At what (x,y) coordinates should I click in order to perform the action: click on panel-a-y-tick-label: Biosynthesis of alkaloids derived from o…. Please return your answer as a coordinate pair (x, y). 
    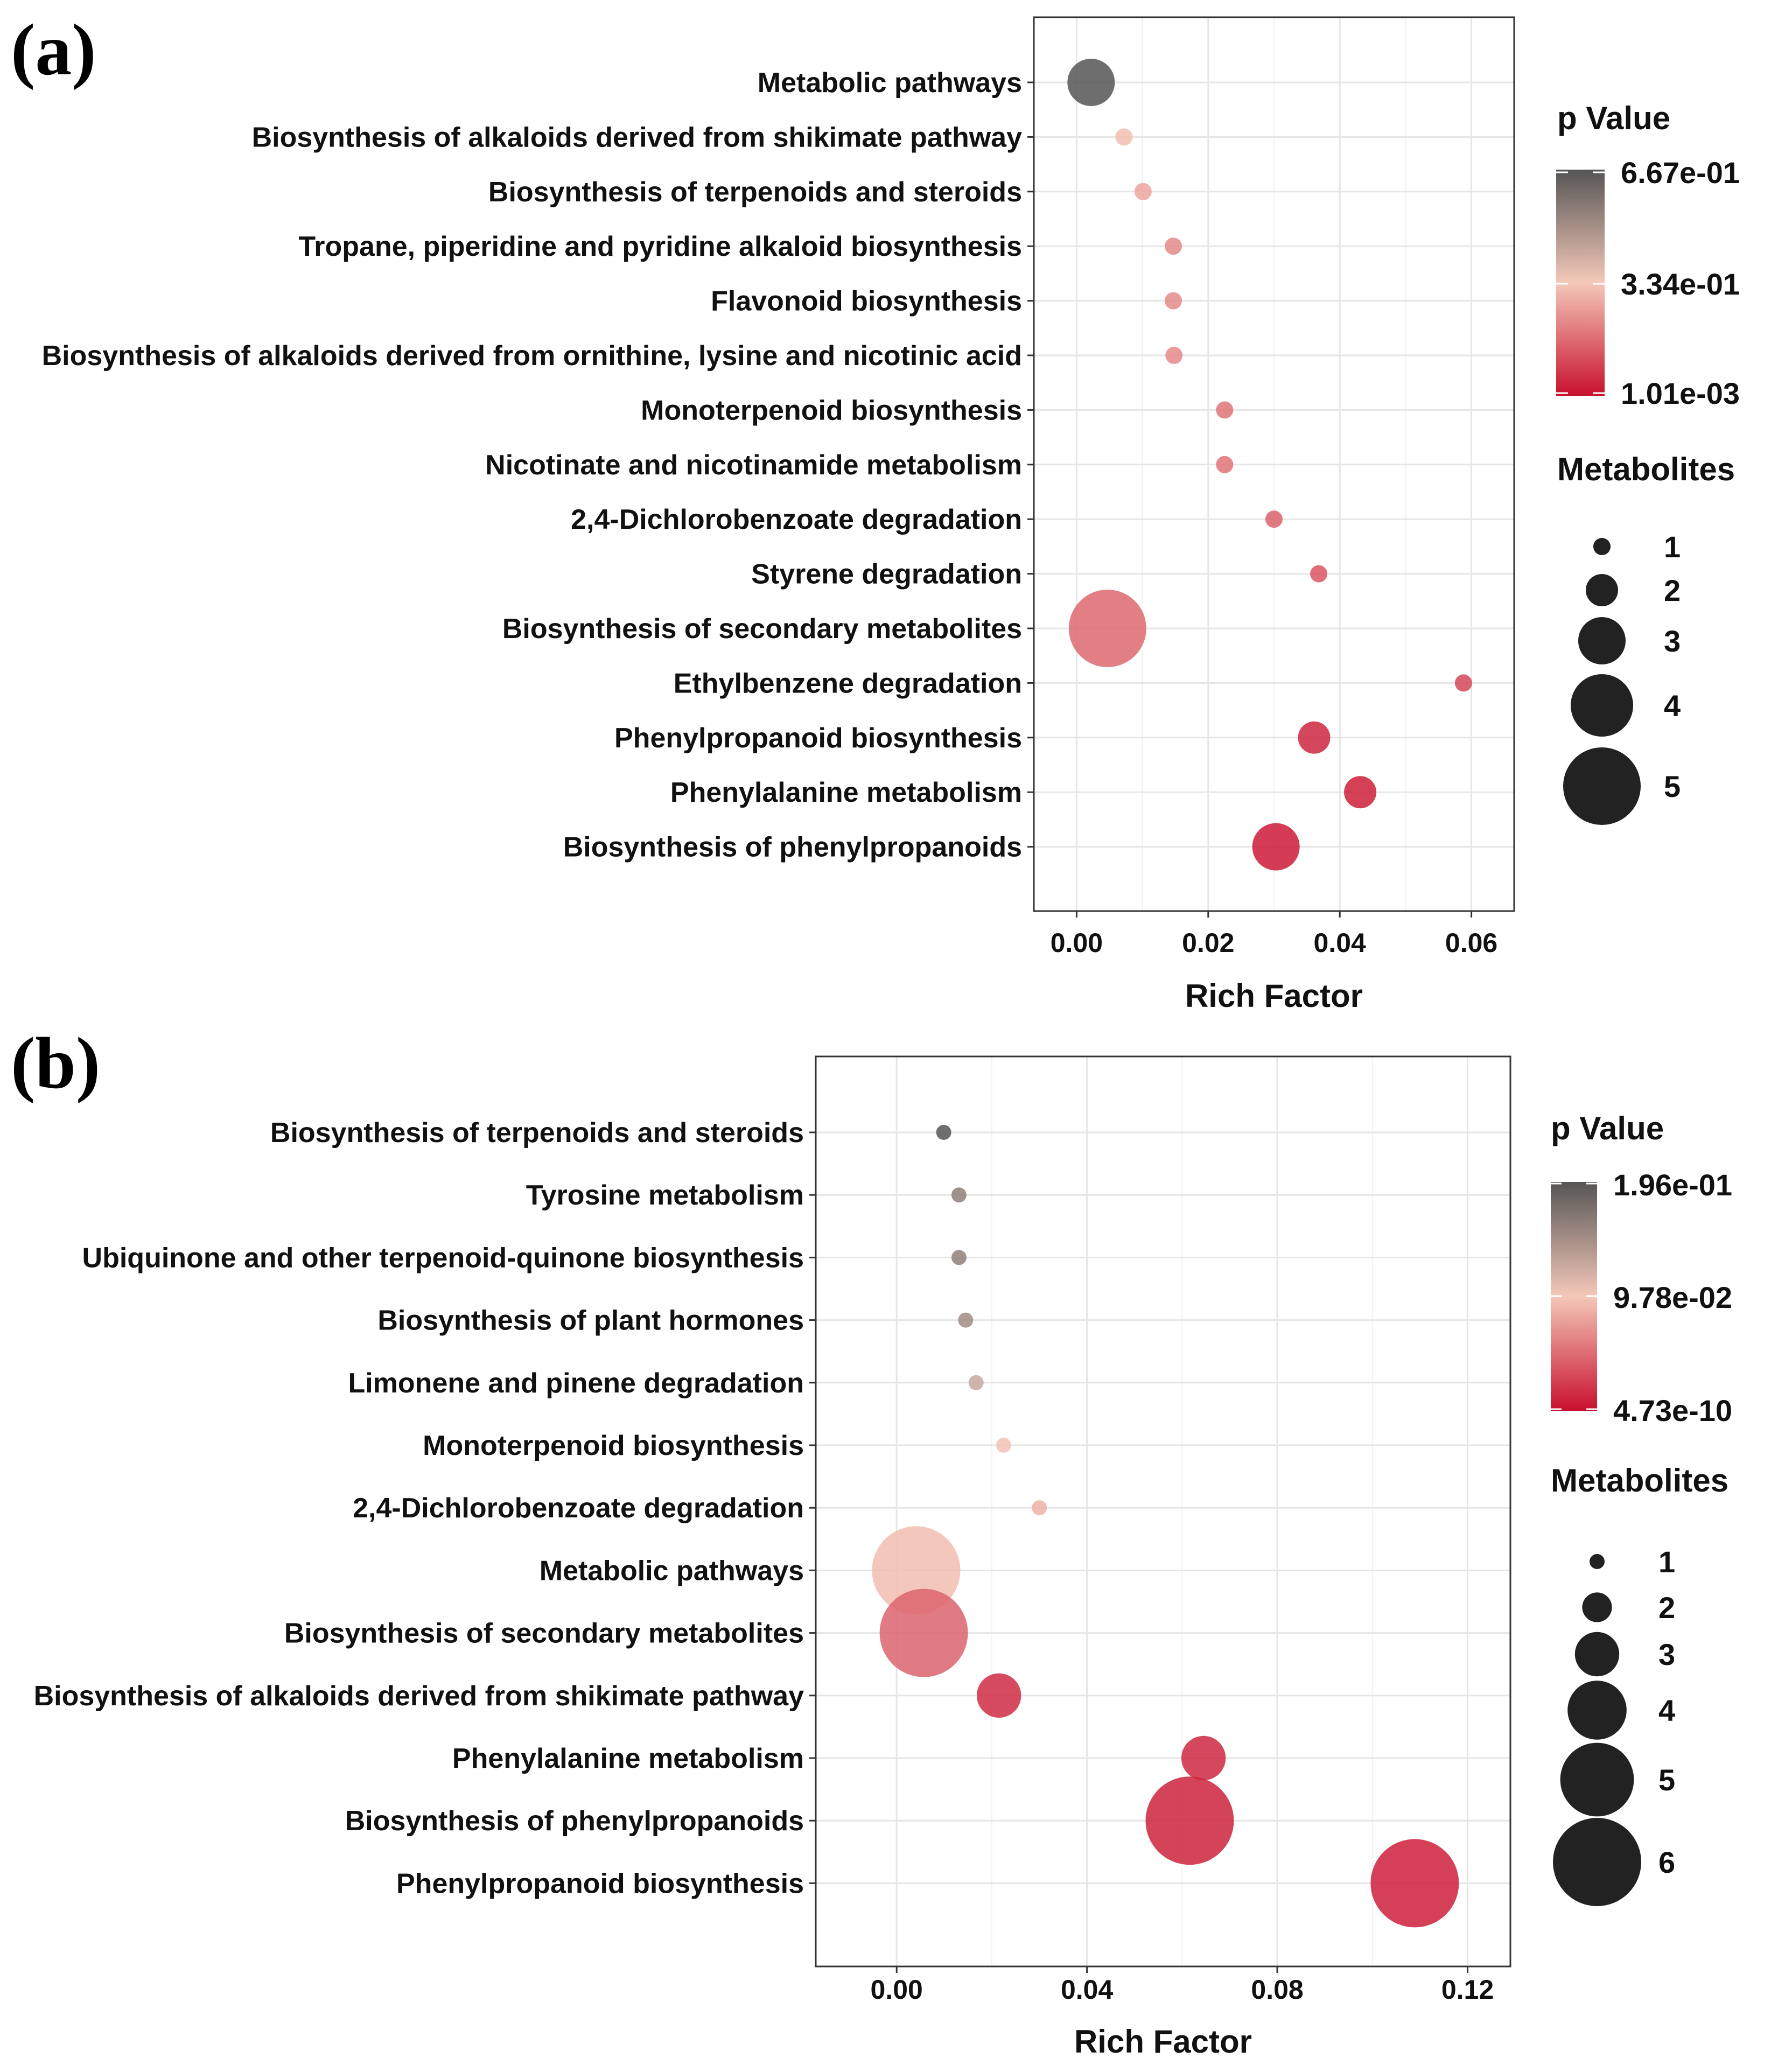
    Looking at the image, I should click on (532, 356).